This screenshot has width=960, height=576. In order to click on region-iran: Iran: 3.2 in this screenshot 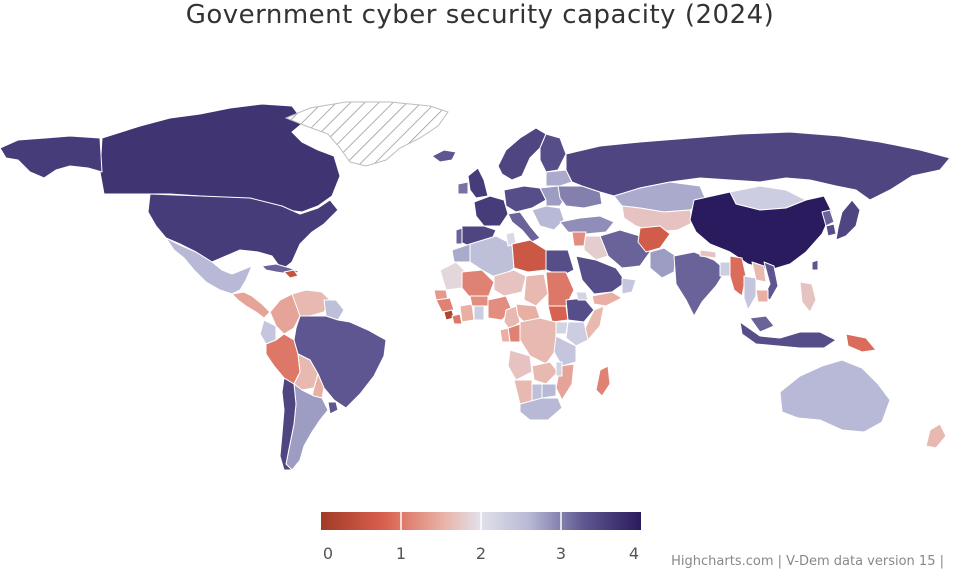, I will do `click(625, 249)`.